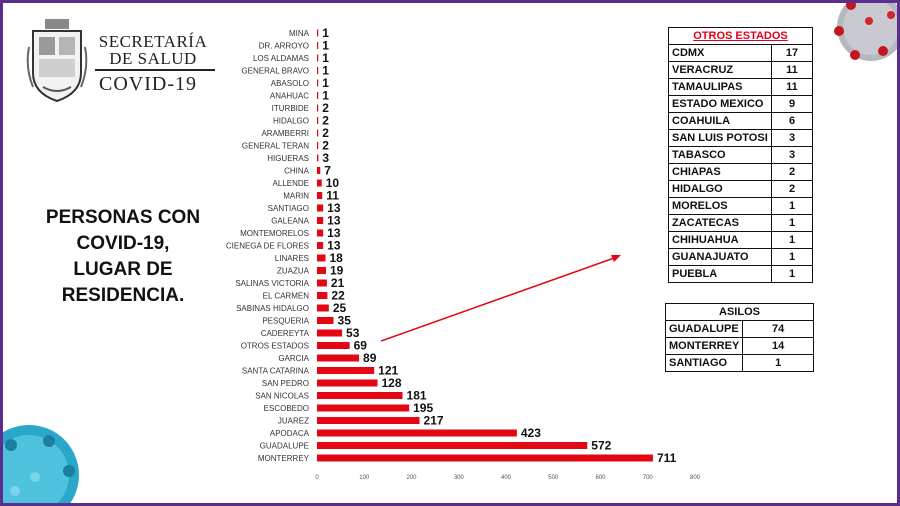 The image size is (900, 506). What do you see at coordinates (865, 32) in the screenshot?
I see `virus-decoration-top-right` at bounding box center [865, 32].